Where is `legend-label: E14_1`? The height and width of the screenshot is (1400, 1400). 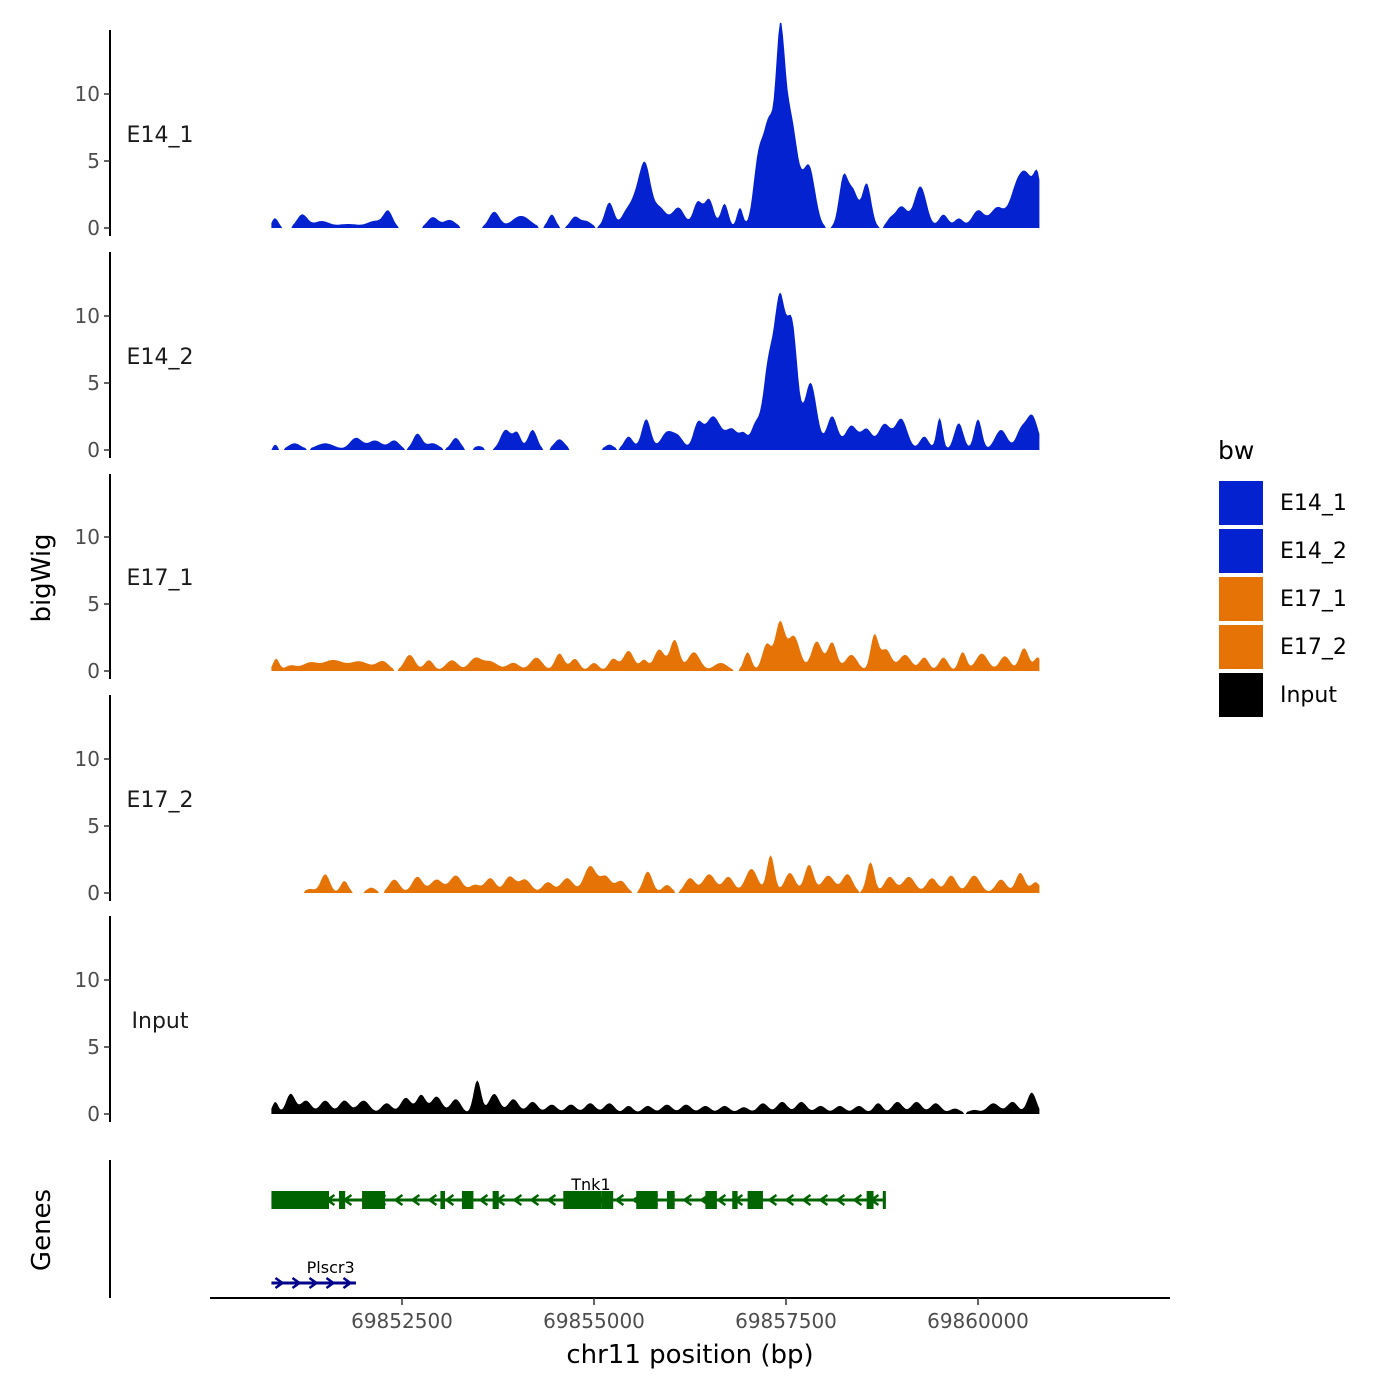
legend-label: E14_1 is located at coordinates (1313, 503).